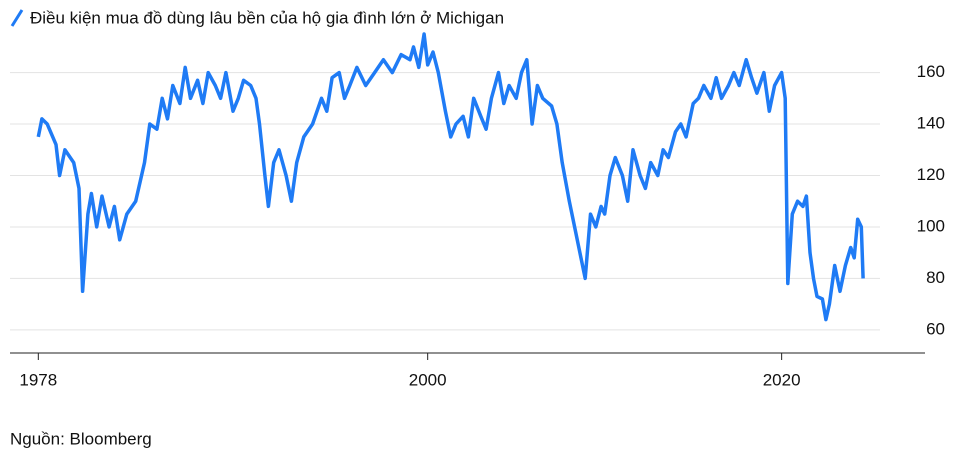 The width and height of the screenshot is (975, 462). I want to click on y-tick-label: 120, so click(931, 174).